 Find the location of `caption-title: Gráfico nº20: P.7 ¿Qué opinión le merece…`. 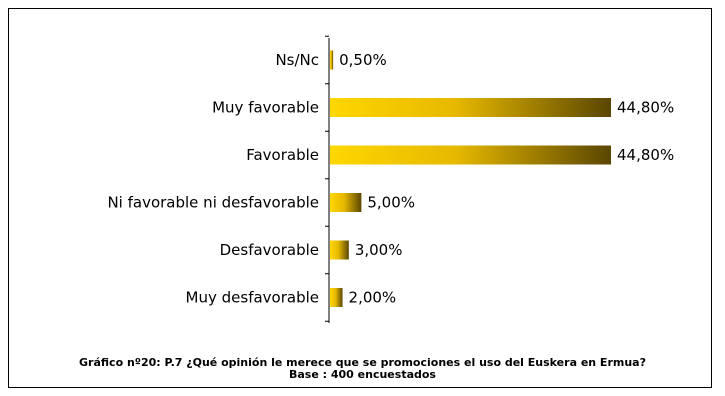

caption-title: Gráfico nº20: P.7 ¿Qué opinión le merece… is located at coordinates (362, 362).